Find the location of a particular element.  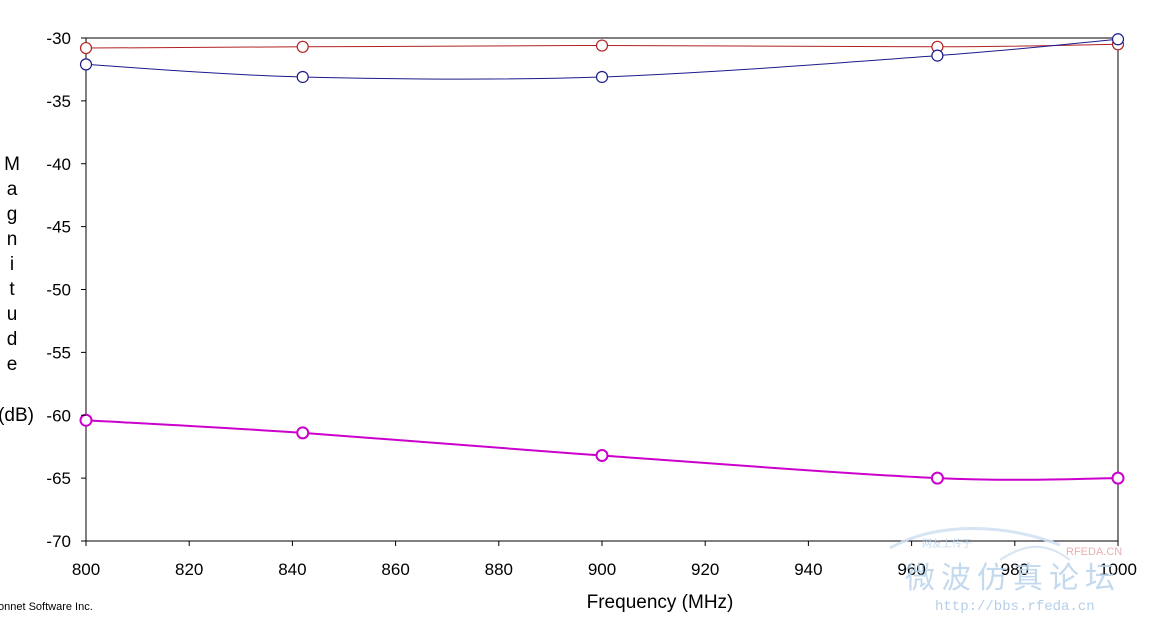

y-axis-title-letter: t is located at coordinates (12, 289).